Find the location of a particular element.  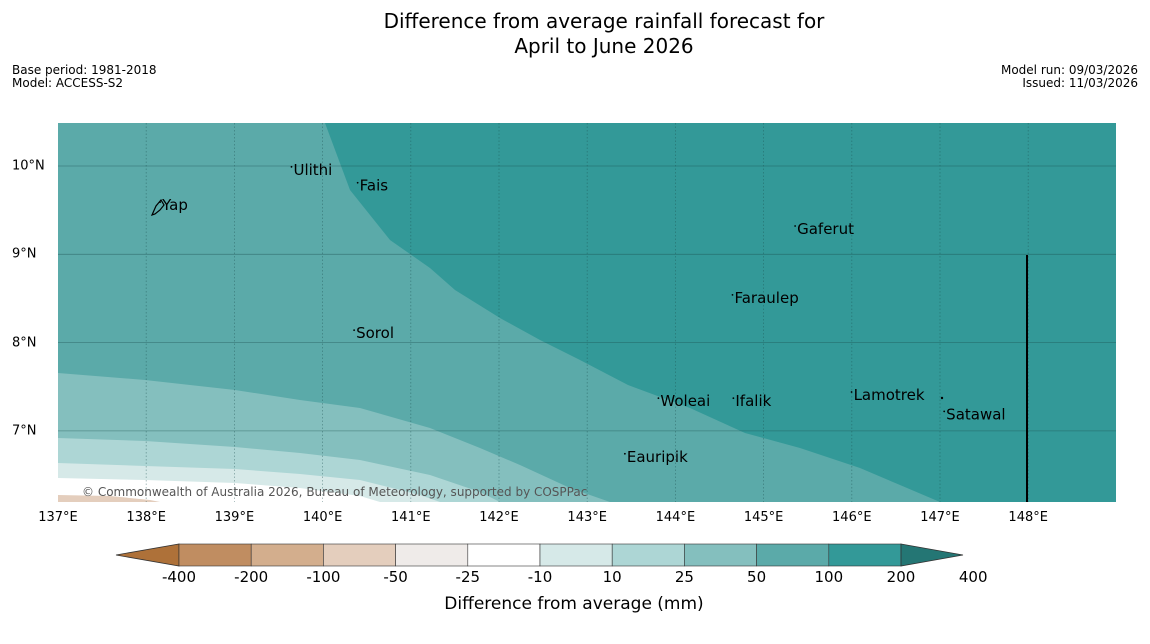

colorbar-extend-low is located at coordinates (147, 555).